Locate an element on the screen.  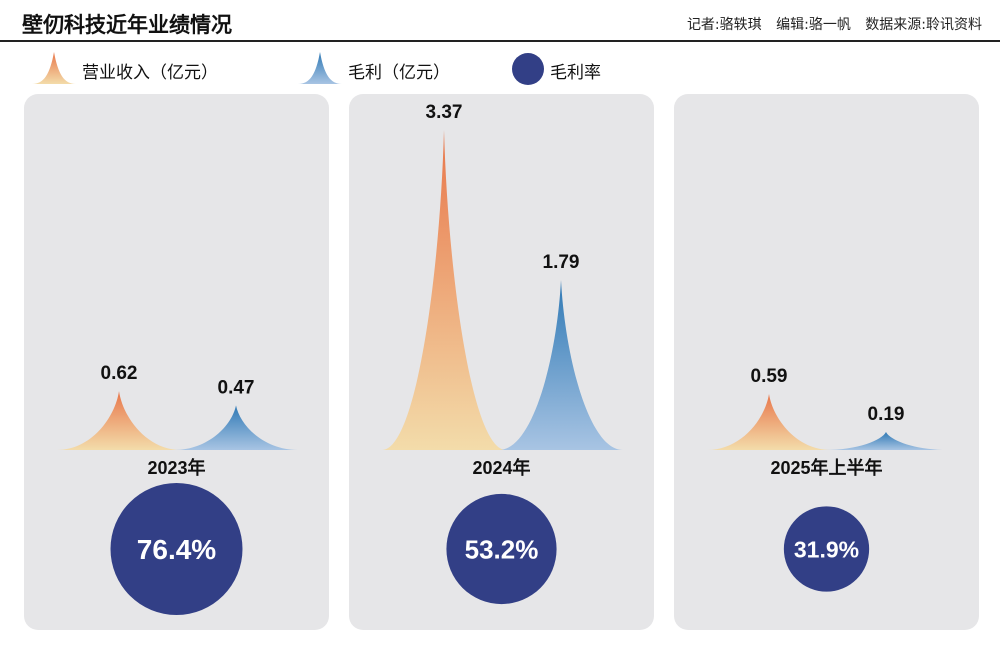
margin-circle-icon is located at coordinates (528, 69).